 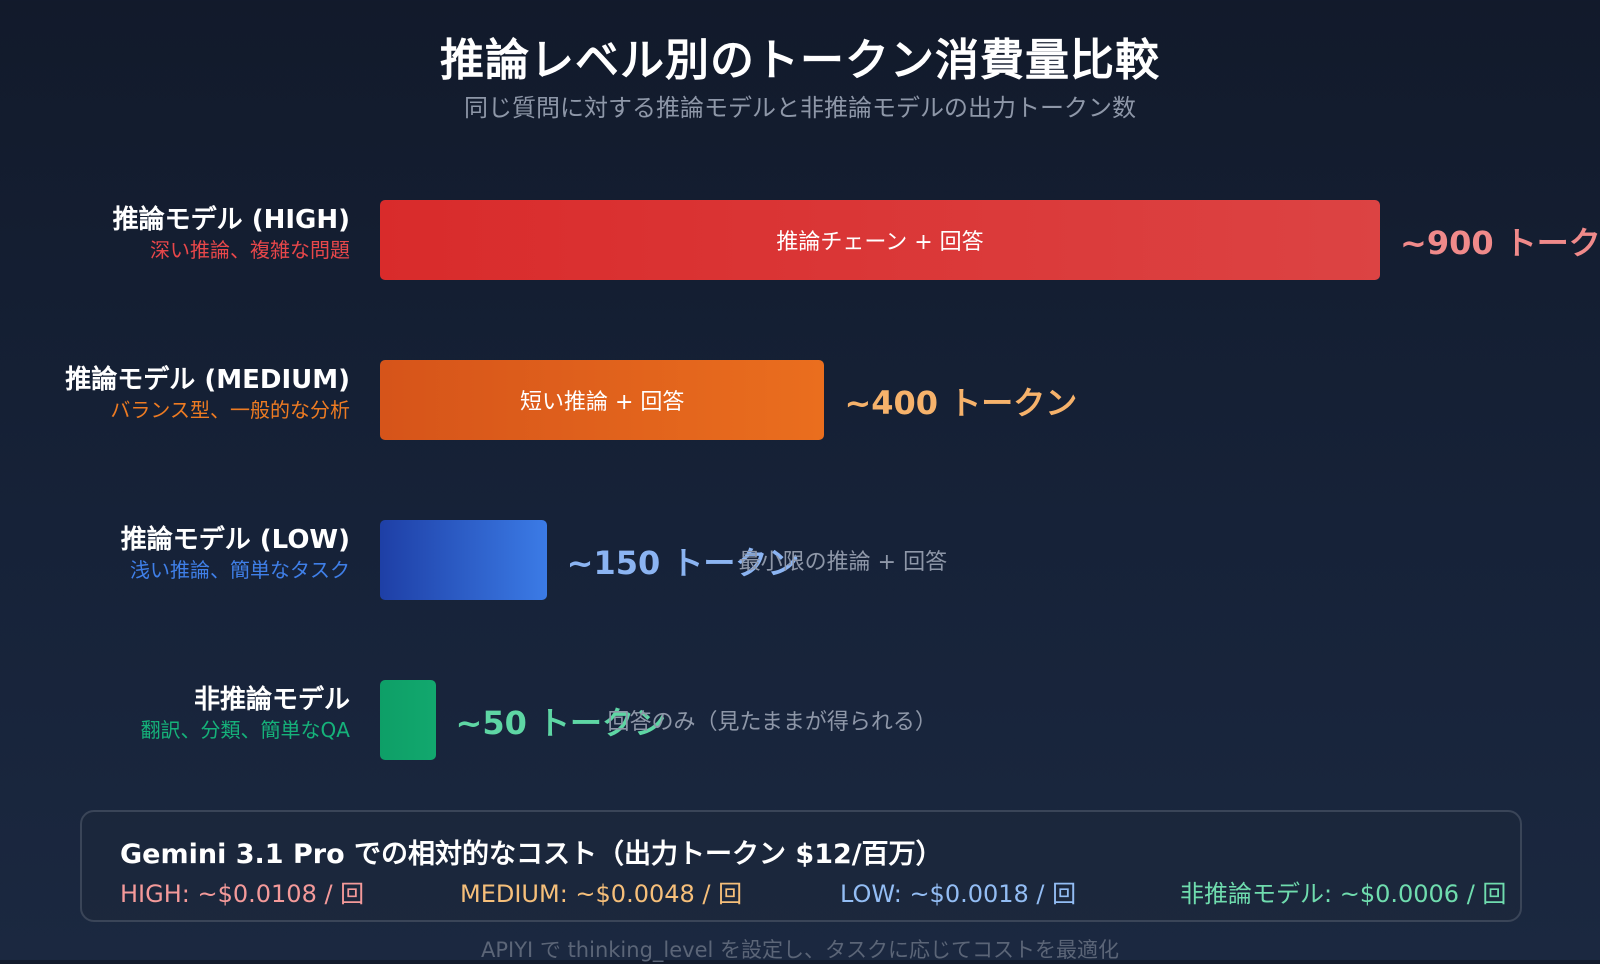 I want to click on row-name-high: 推論モデル (HIGH), so click(x=231, y=220).